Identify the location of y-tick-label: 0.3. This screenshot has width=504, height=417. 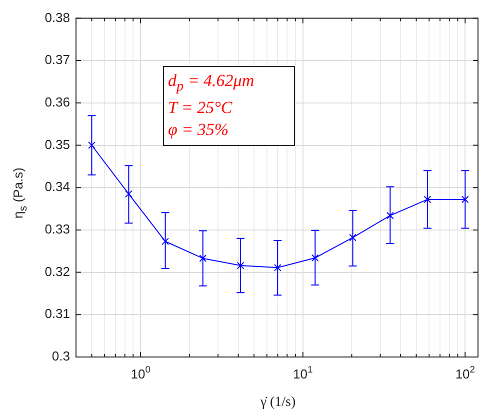
(61, 356).